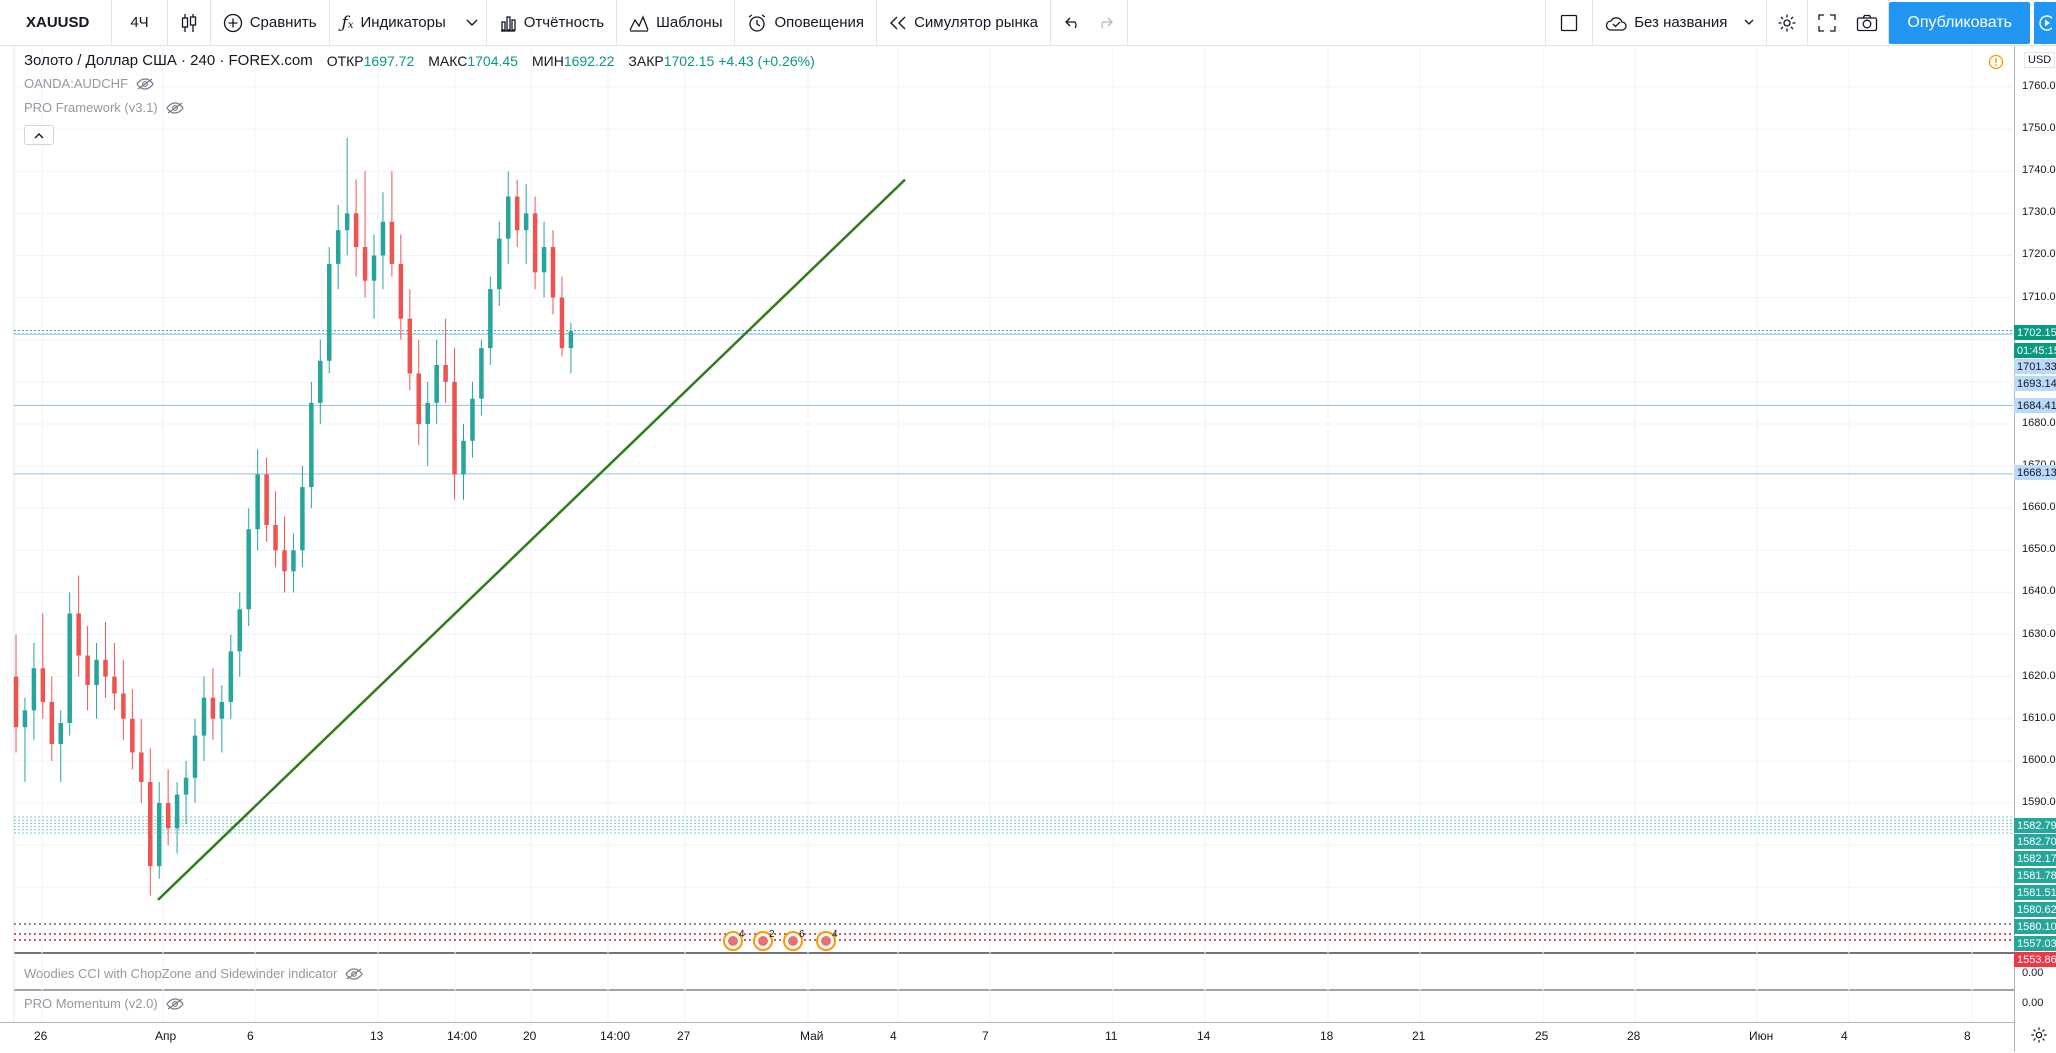 The height and width of the screenshot is (1053, 2056). What do you see at coordinates (56, 23) in the screenshot?
I see `symbol-search: XAUUSD` at bounding box center [56, 23].